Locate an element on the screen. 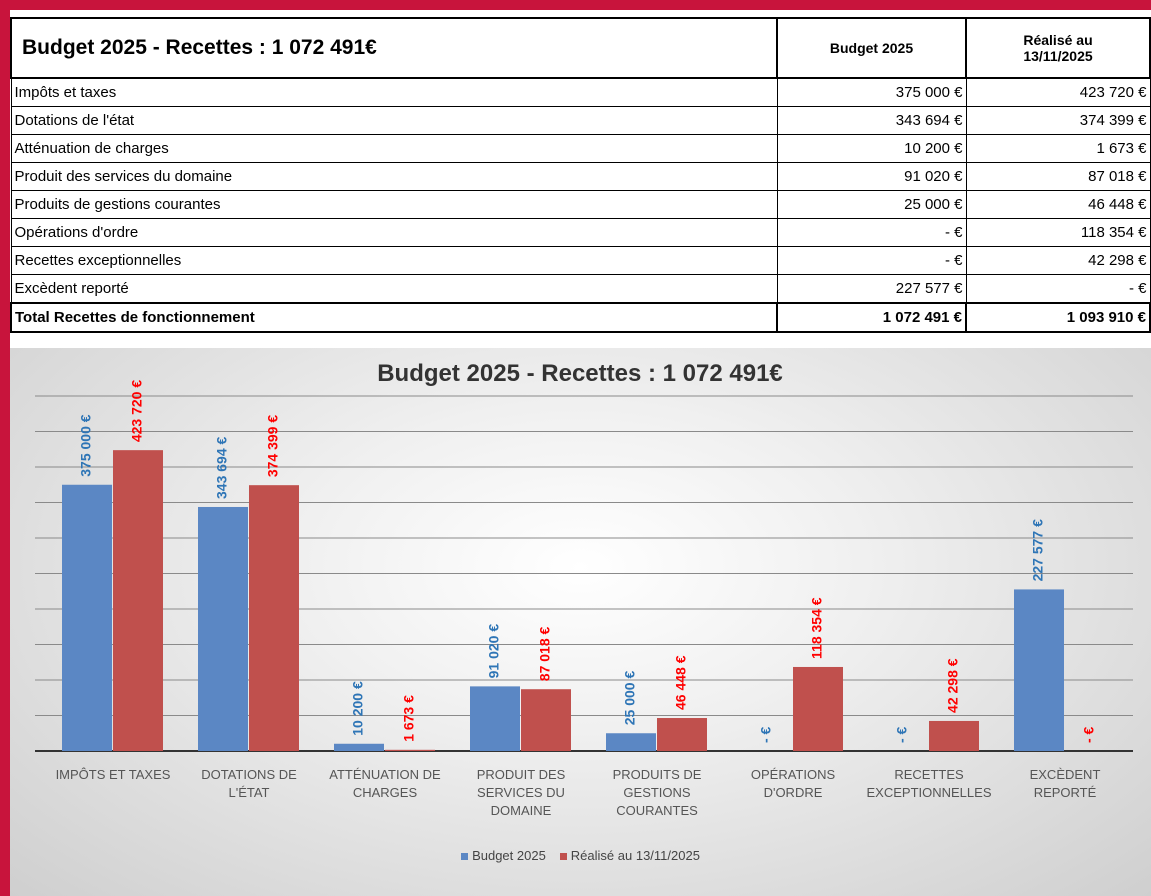 The image size is (1151, 896). label-cell: Dotations de l'état is located at coordinates (394, 120).